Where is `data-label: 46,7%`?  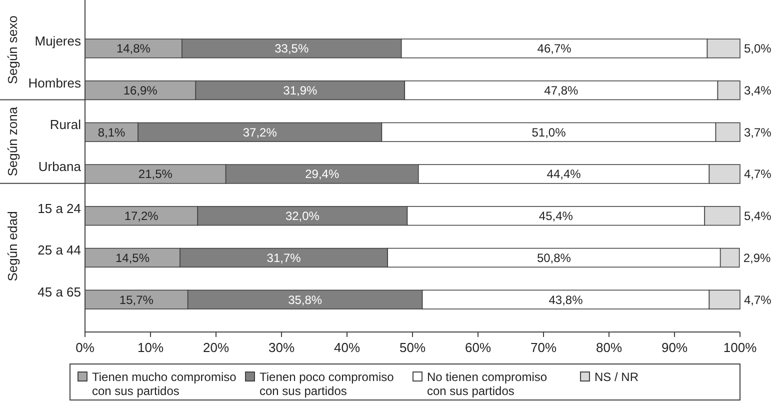 data-label: 46,7% is located at coordinates (554, 49).